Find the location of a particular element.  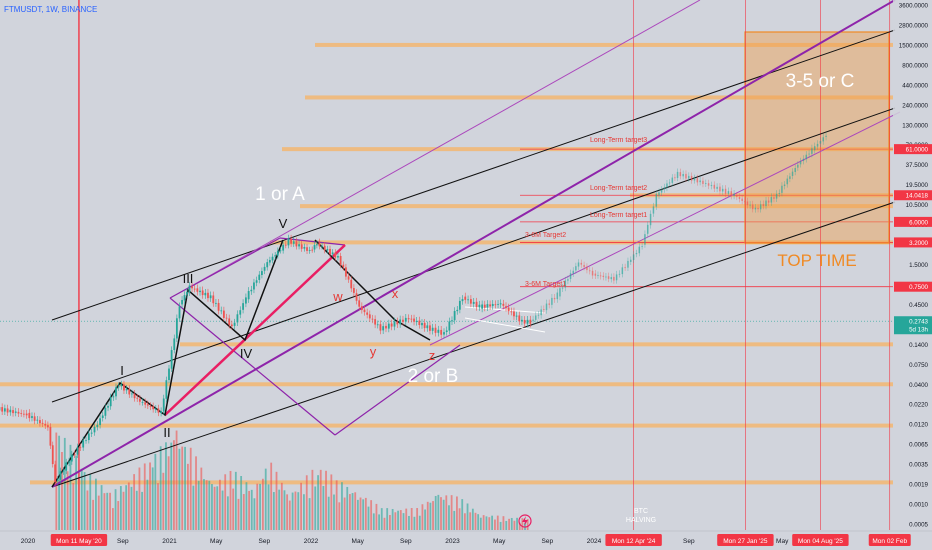

price-badge-label: 61.0000 is located at coordinates (917, 150).